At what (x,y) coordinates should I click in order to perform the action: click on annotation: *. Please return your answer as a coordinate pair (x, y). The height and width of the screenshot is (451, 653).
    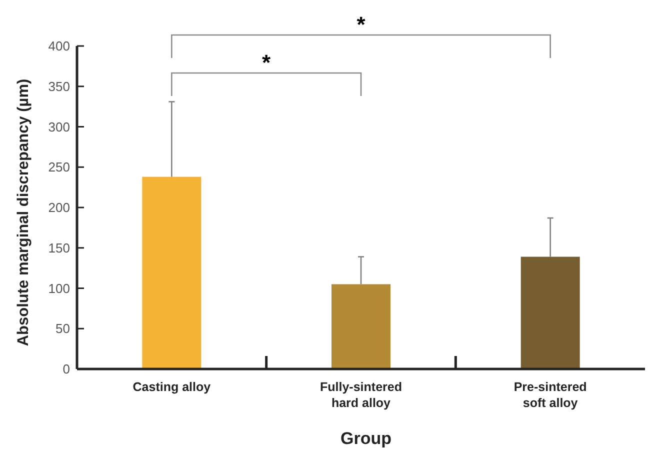
    Looking at the image, I should click on (267, 62).